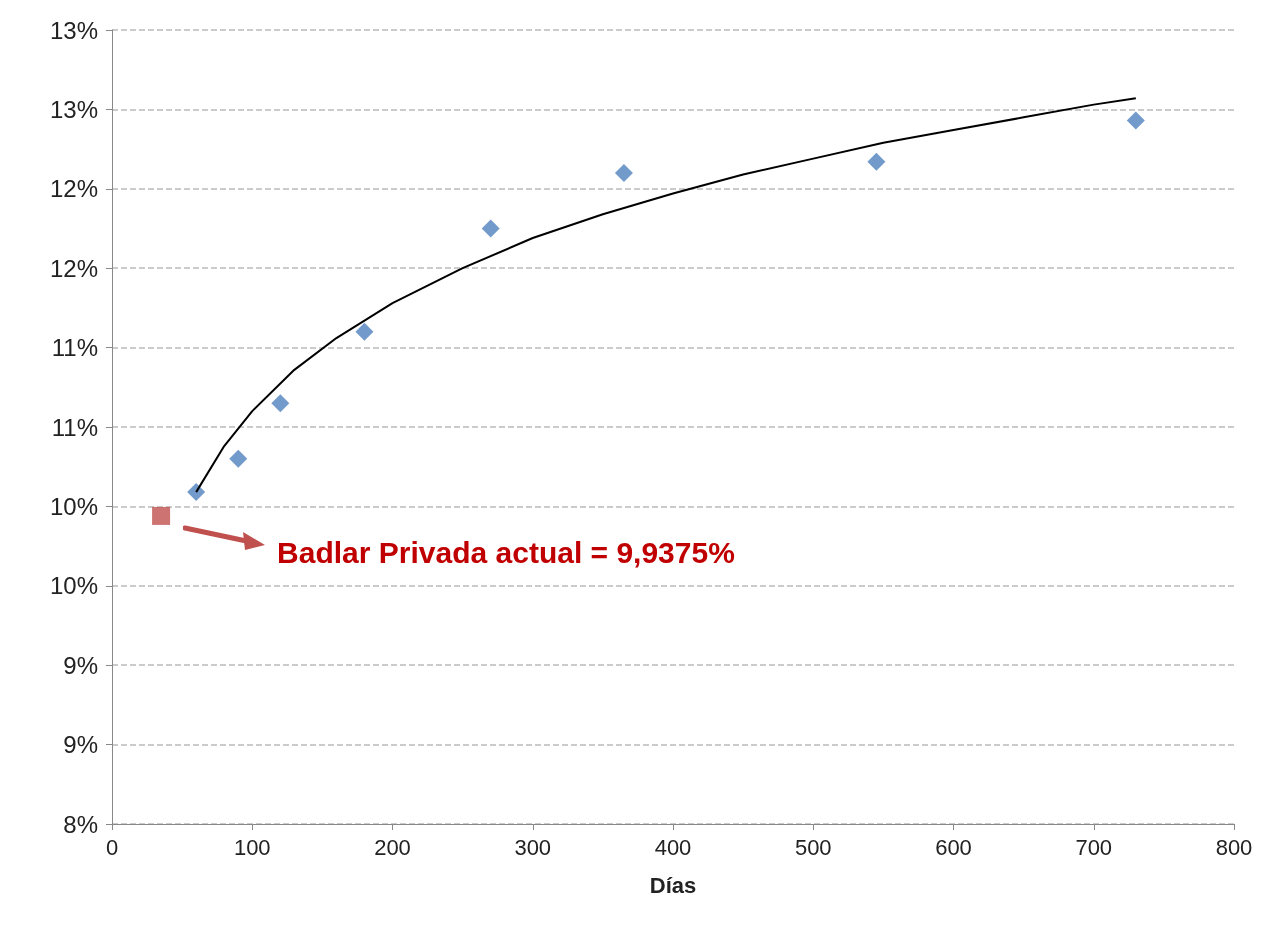 Image resolution: width=1270 pixels, height=934 pixels. I want to click on x-tick-label: 800, so click(1234, 847).